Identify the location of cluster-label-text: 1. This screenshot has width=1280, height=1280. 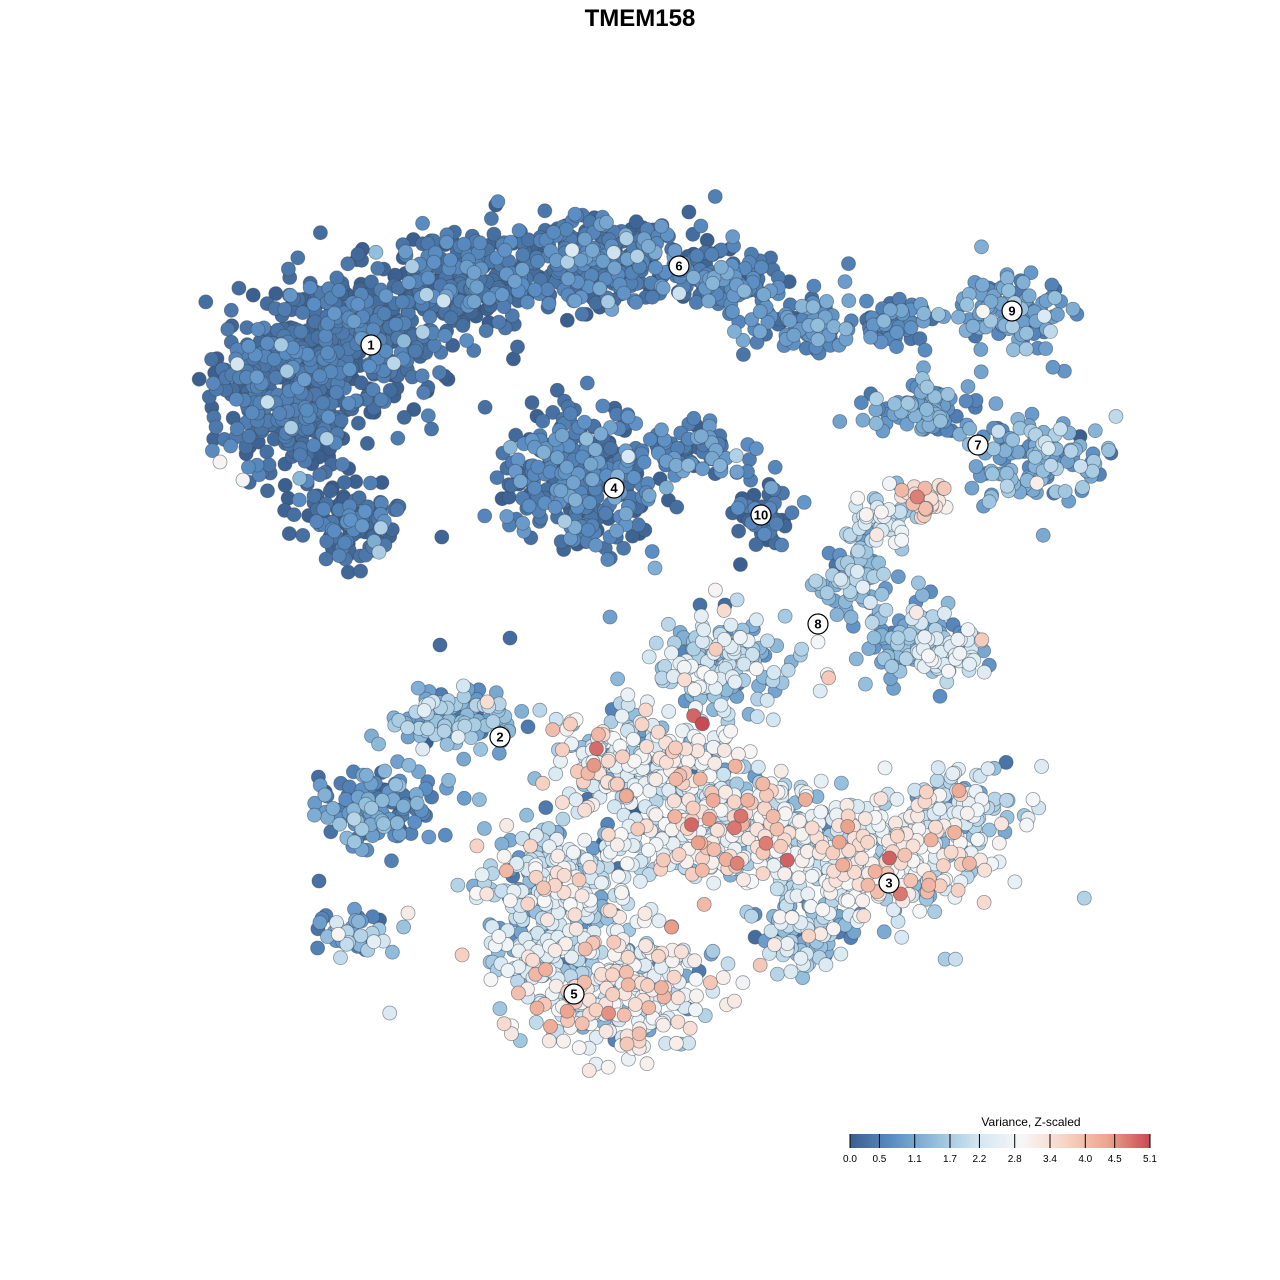
(370, 345).